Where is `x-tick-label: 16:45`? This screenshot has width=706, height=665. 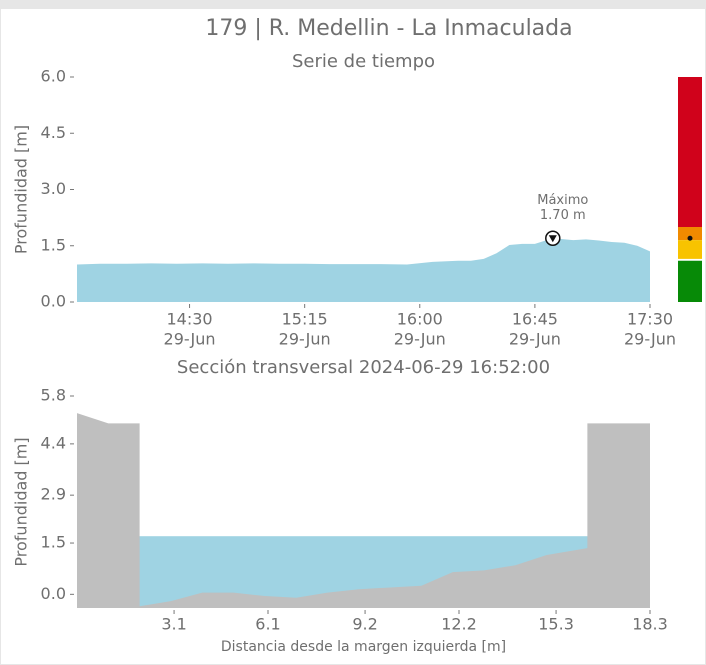
x-tick-label: 16:45 is located at coordinates (535, 319).